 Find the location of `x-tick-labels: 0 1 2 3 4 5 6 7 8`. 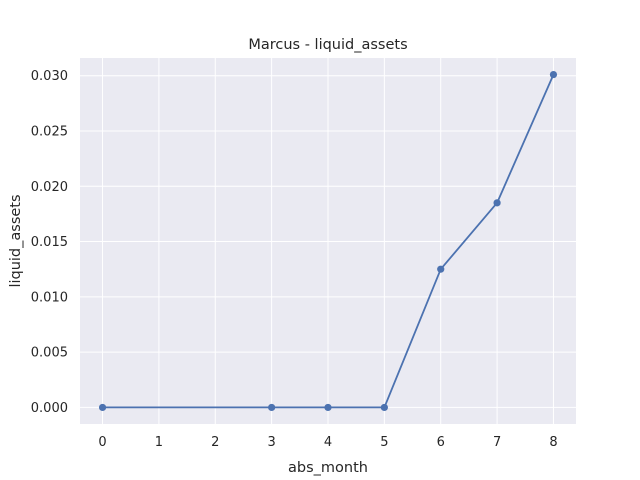

x-tick-labels: 0 1 2 3 4 5 6 7 8 is located at coordinates (327, 442).